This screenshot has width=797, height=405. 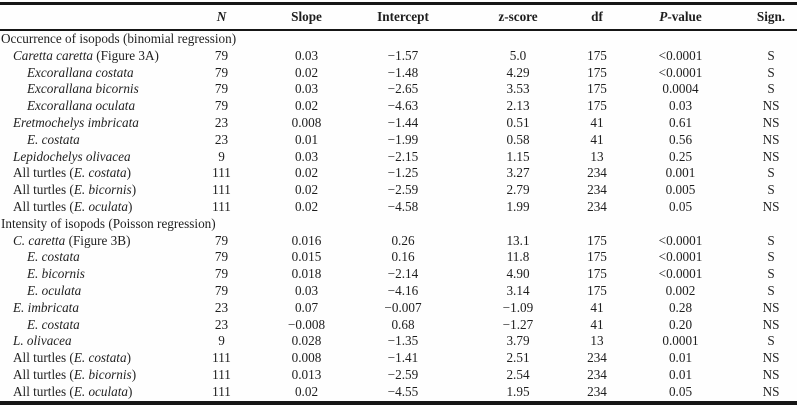 What do you see at coordinates (89, 140) in the screenshot?
I see `row-label: E. costata` at bounding box center [89, 140].